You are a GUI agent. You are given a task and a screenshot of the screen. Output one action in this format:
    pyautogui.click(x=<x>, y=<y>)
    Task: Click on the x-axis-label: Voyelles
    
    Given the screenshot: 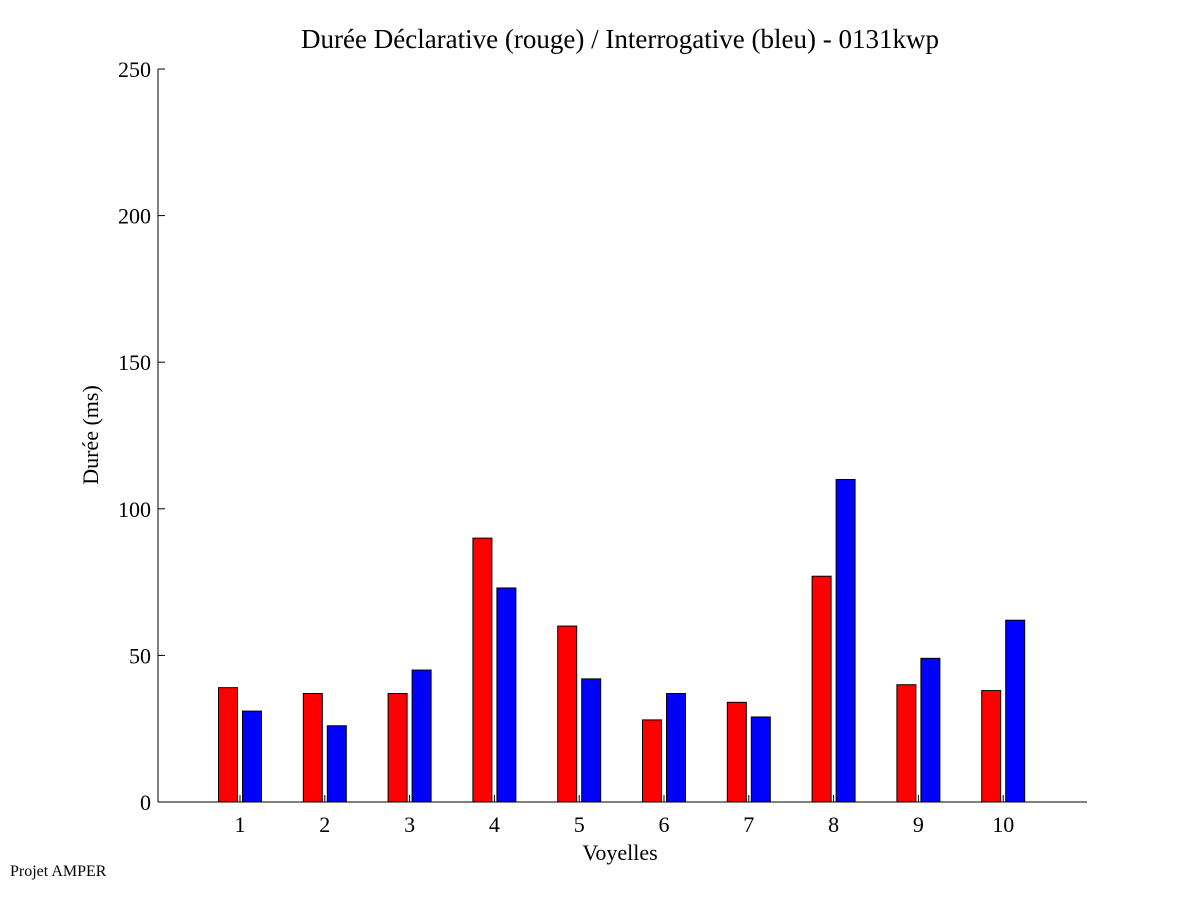 What is the action you would take?
    pyautogui.click(x=619, y=852)
    